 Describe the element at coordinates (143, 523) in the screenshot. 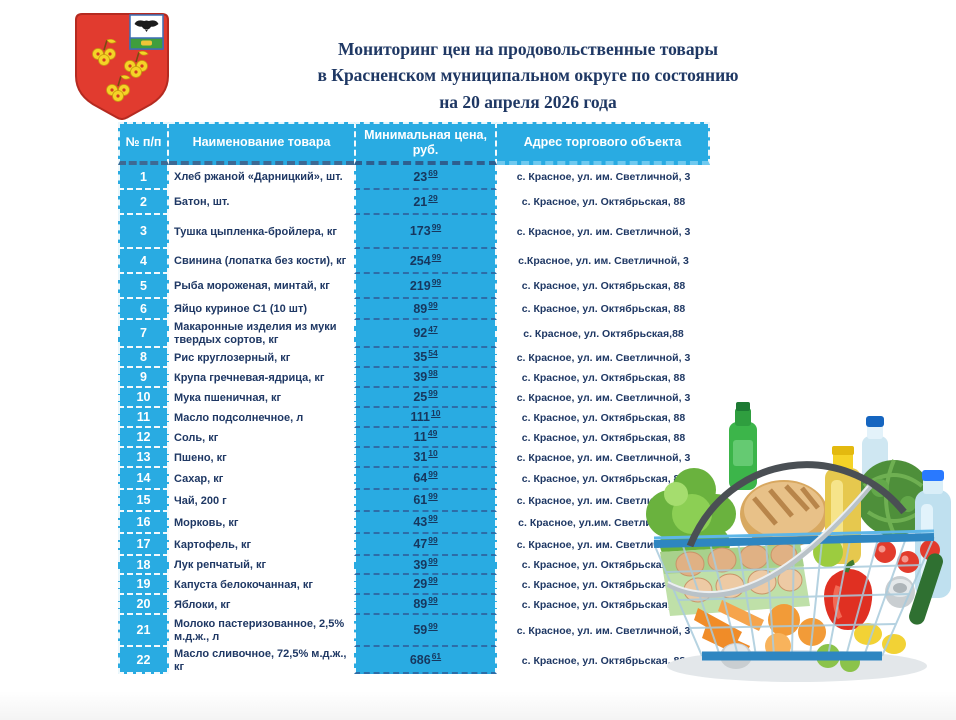

I see `row-number: 16` at that location.